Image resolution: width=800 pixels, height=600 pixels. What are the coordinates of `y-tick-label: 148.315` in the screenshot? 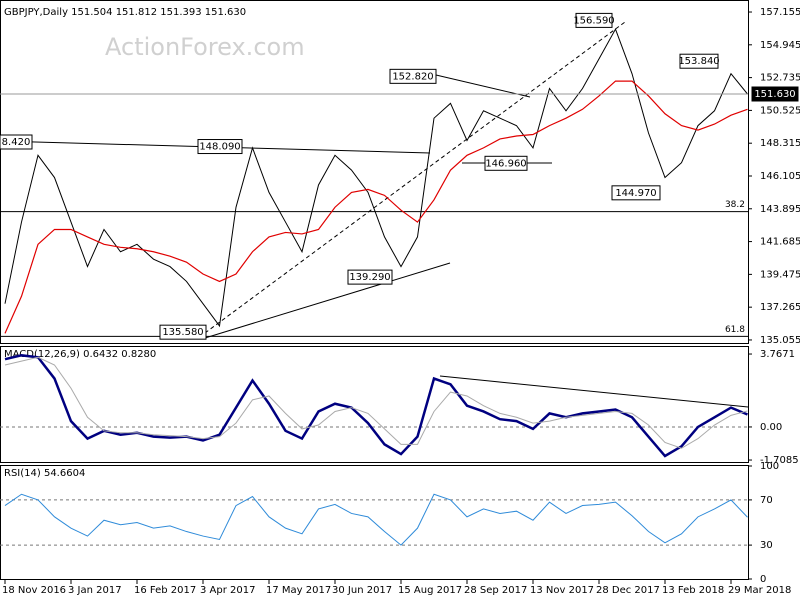 It's located at (780, 143).